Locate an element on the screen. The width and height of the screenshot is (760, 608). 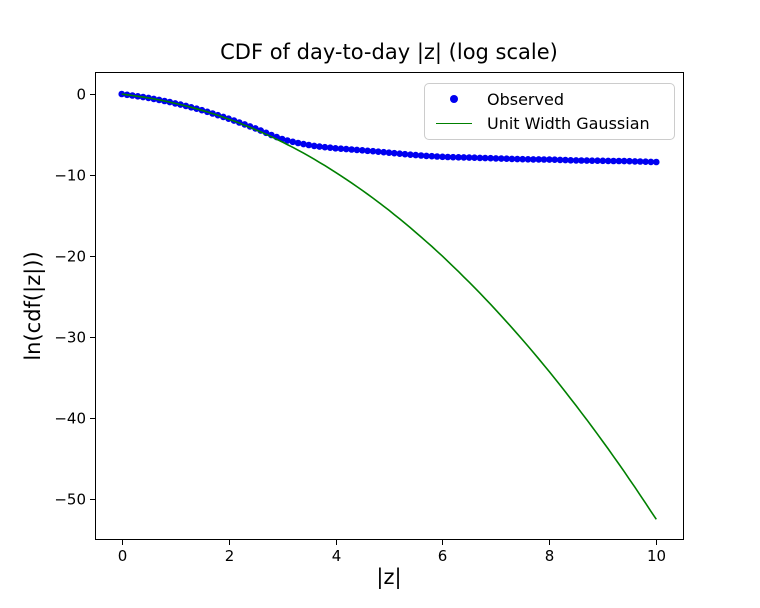
x-tick-label: 4 is located at coordinates (337, 556).